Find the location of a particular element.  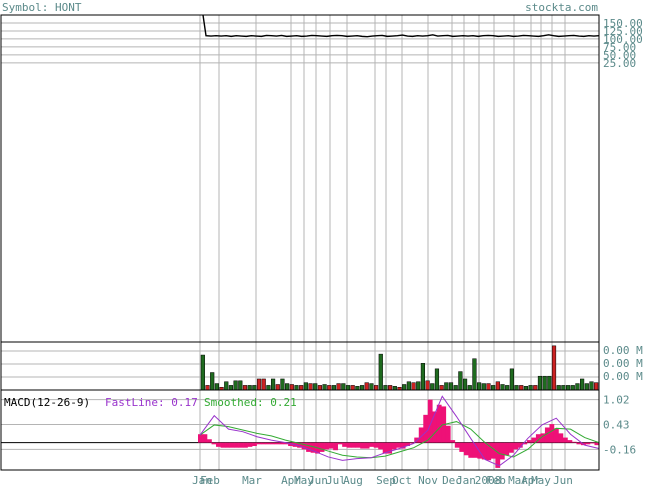

x-tick-label: Jun is located at coordinates (563, 480).